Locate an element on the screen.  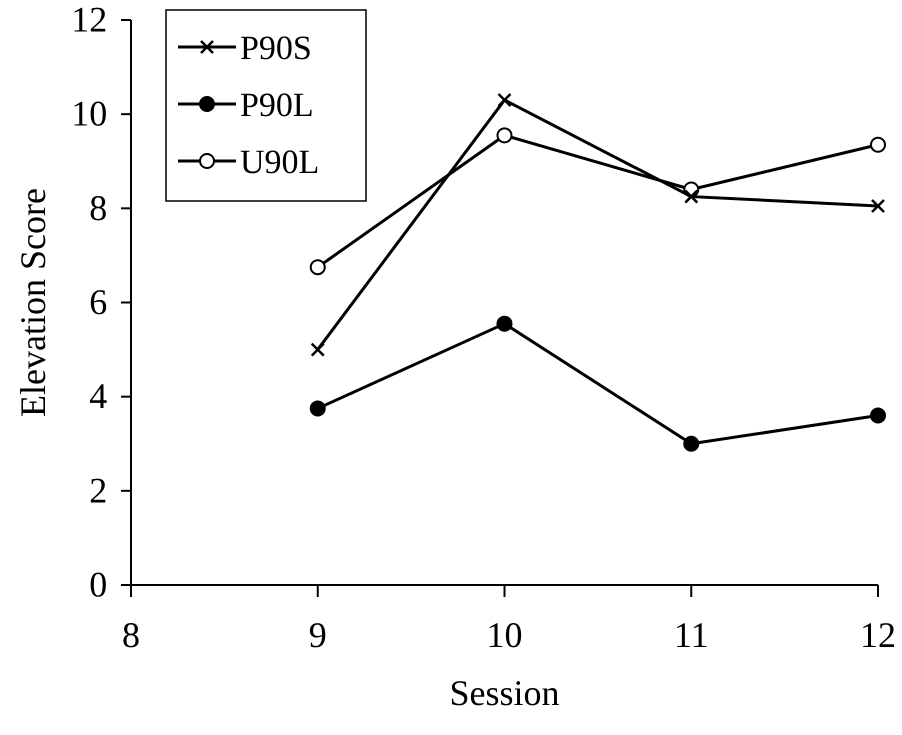
x-tick-label: 9 is located at coordinates (317, 634).